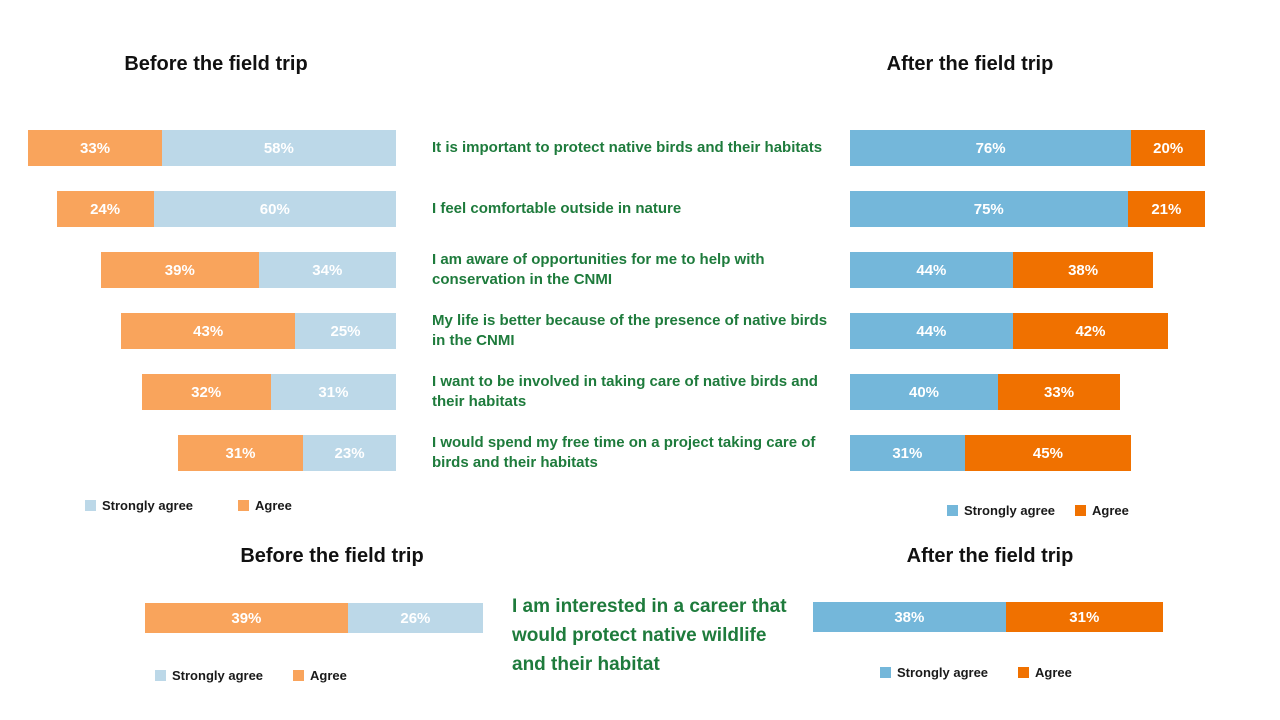 The width and height of the screenshot is (1280, 720). What do you see at coordinates (105, 209) in the screenshot?
I see `bar-segment-agree: 24%` at bounding box center [105, 209].